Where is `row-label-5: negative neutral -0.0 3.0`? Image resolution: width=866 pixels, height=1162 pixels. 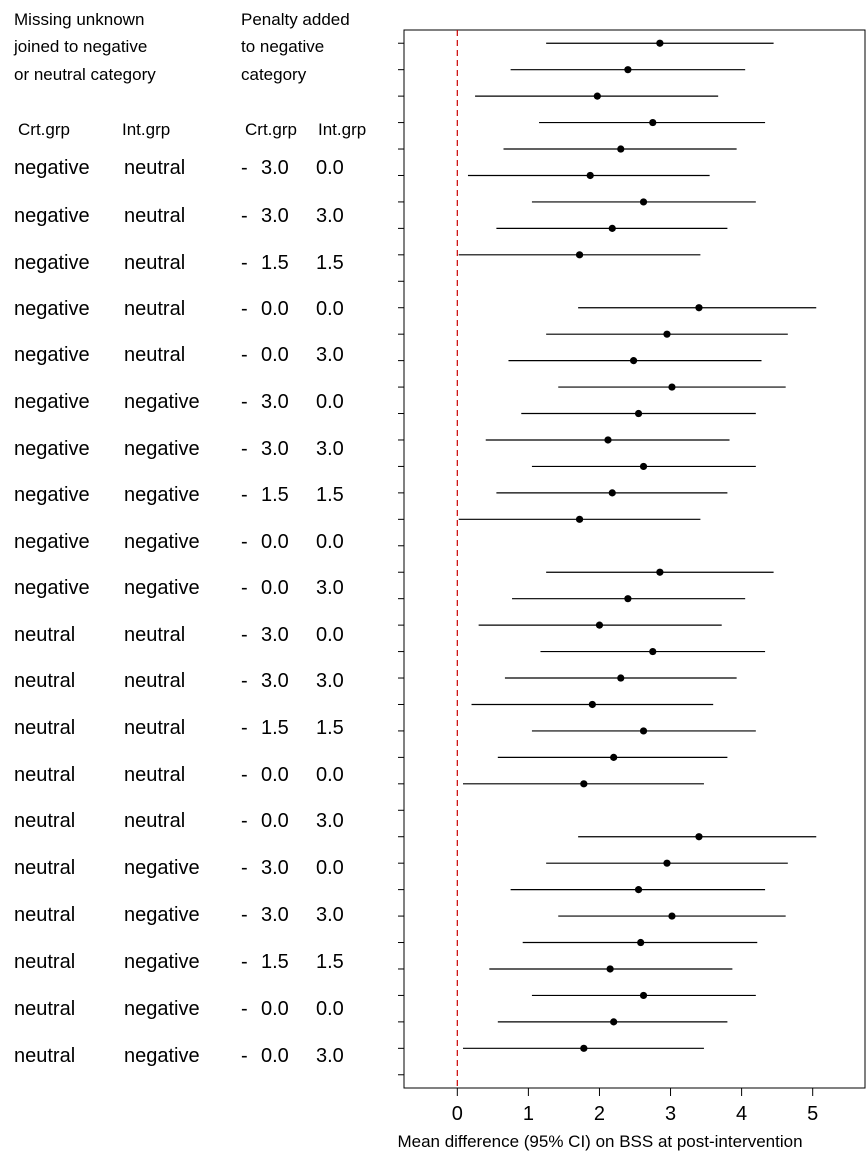 row-label-5: negative neutral -0.0 3.0 is located at coordinates (179, 355).